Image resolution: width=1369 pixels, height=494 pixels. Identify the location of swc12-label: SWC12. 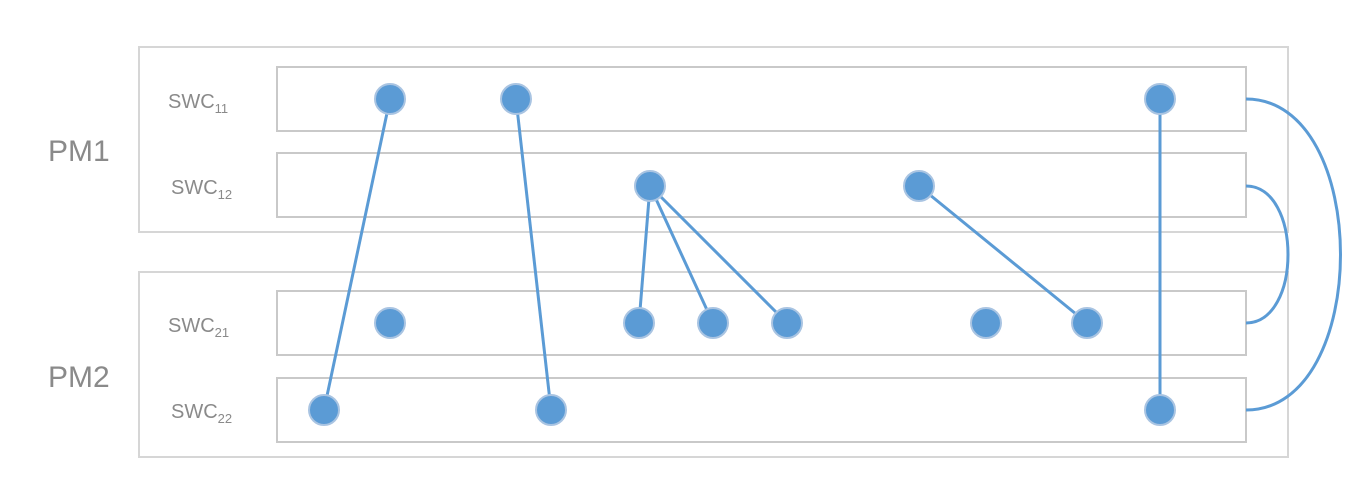
(201, 189).